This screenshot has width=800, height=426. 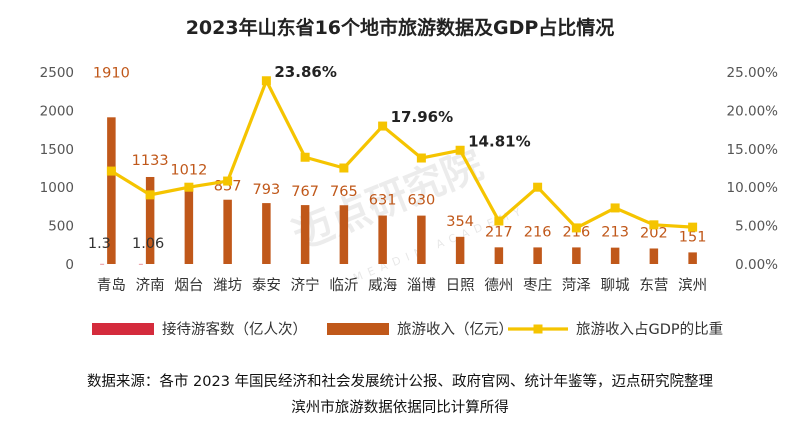 I want to click on category-label: 潍坊, so click(x=227, y=285).